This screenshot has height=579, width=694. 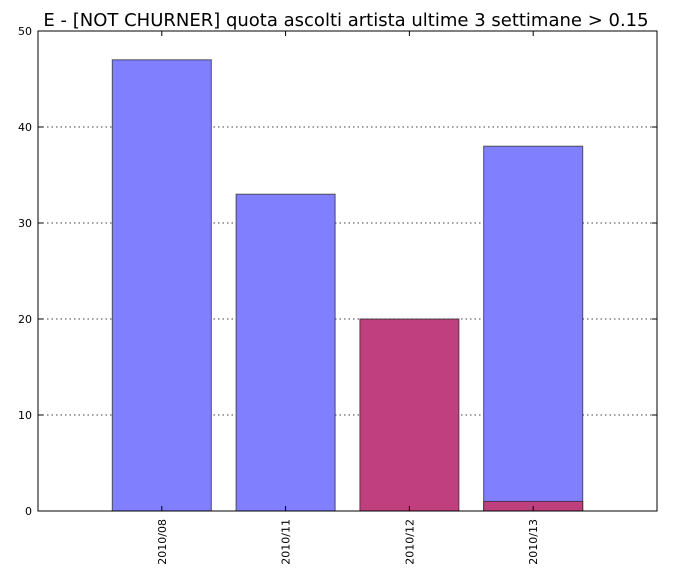 I want to click on y-tick-label: 20, so click(x=25, y=319).